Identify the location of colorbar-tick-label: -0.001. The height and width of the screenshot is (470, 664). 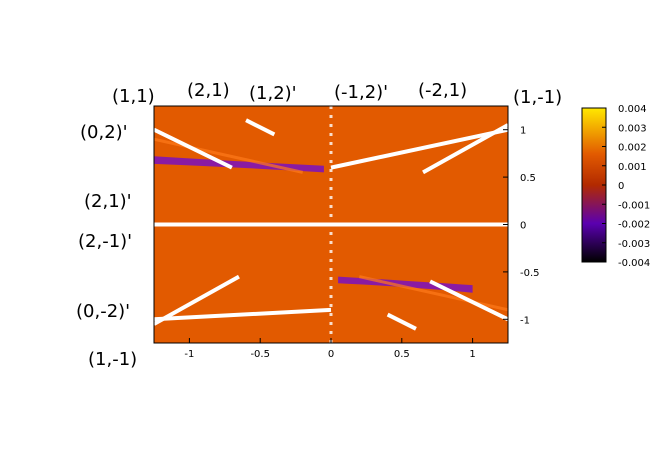
(634, 205).